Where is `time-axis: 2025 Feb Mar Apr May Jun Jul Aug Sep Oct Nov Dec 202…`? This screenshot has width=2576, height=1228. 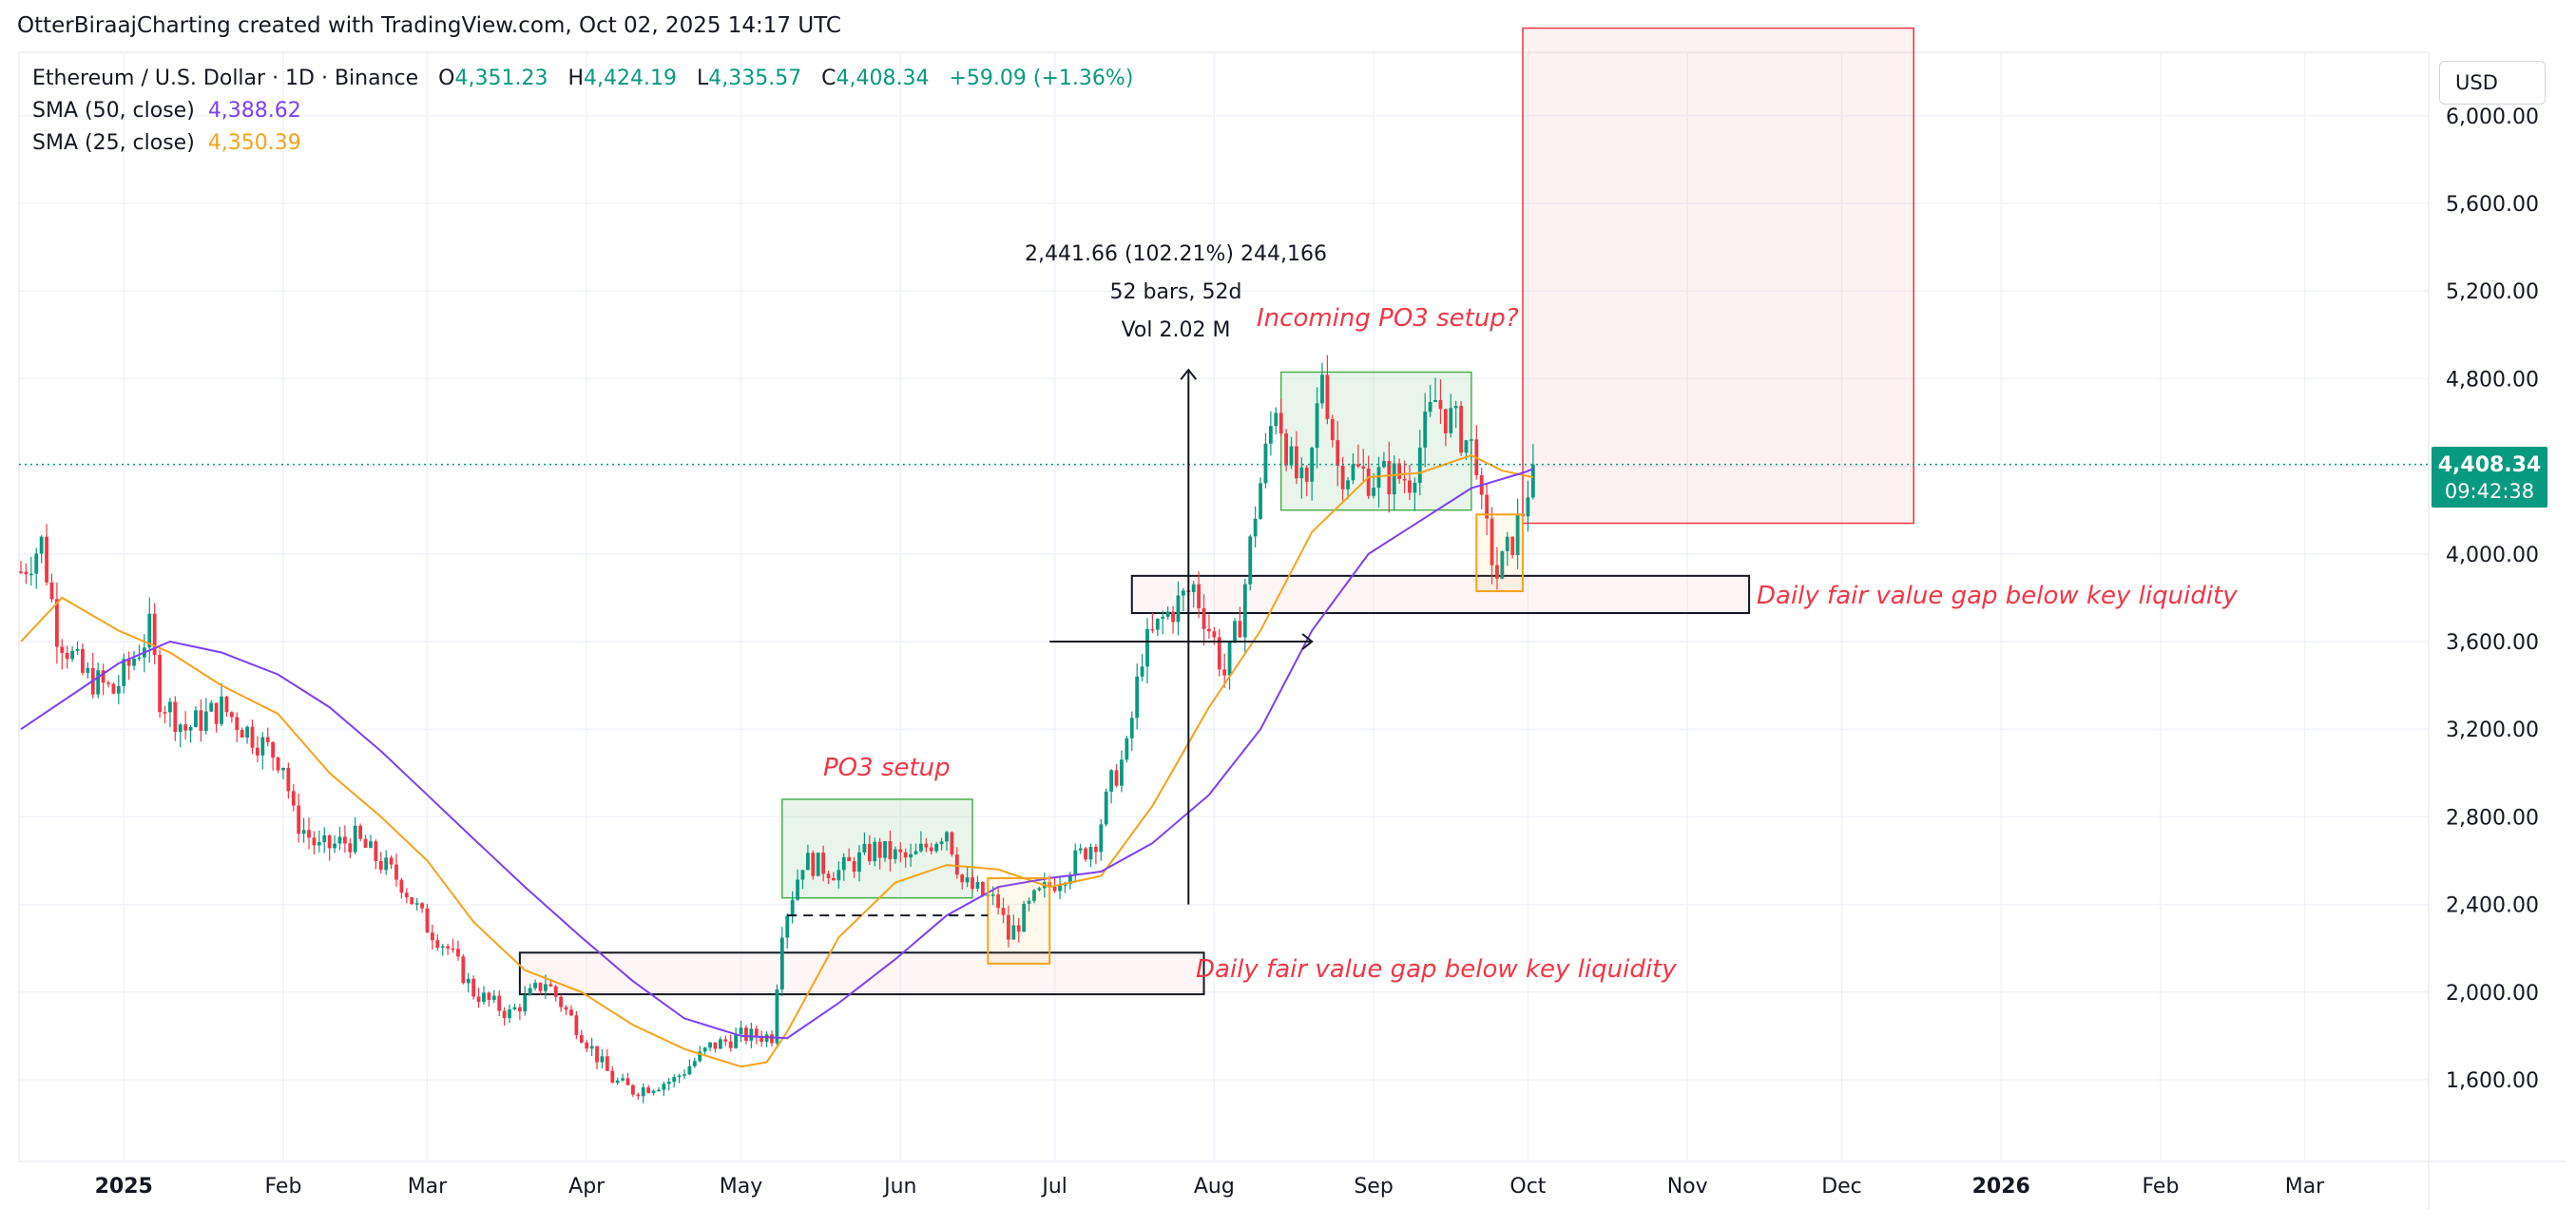
time-axis: 2025 Feb Mar Apr May Jun Jul Aug Sep Oct Nov Dec 202… is located at coordinates (1210, 1187).